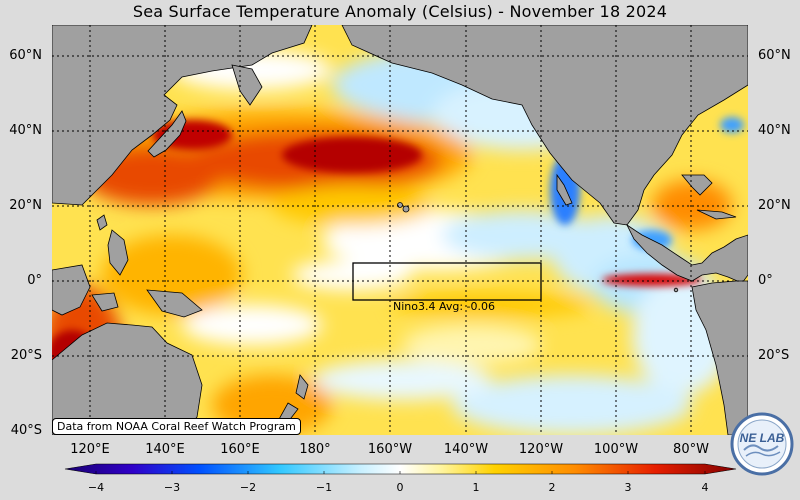 This screenshot has width=800, height=500. What do you see at coordinates (444, 306) in the screenshot?
I see `nino34-average-label: Nino3.4 Avg: -0.06` at bounding box center [444, 306].